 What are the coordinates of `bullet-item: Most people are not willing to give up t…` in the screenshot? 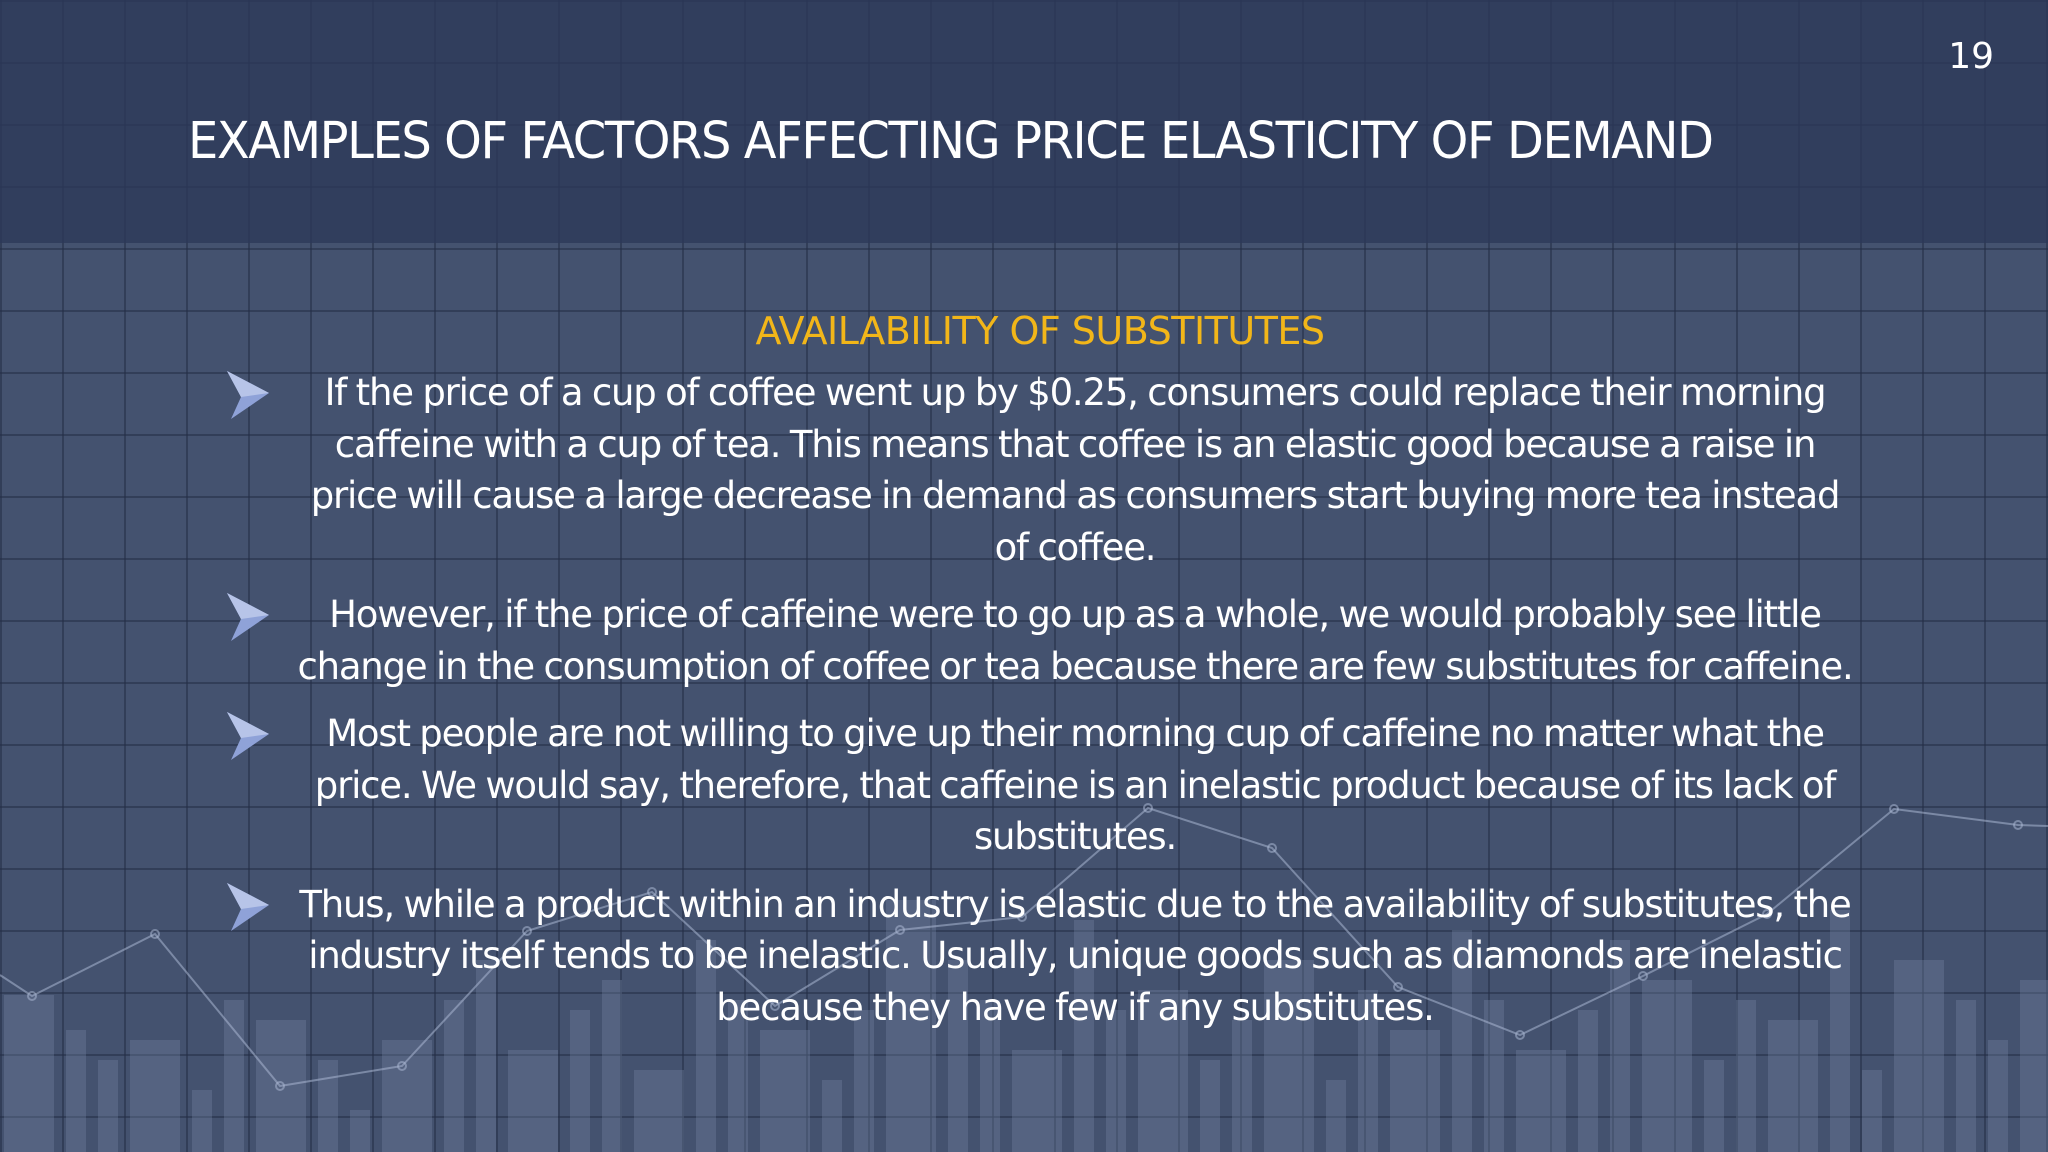 It's located at (1040, 785).